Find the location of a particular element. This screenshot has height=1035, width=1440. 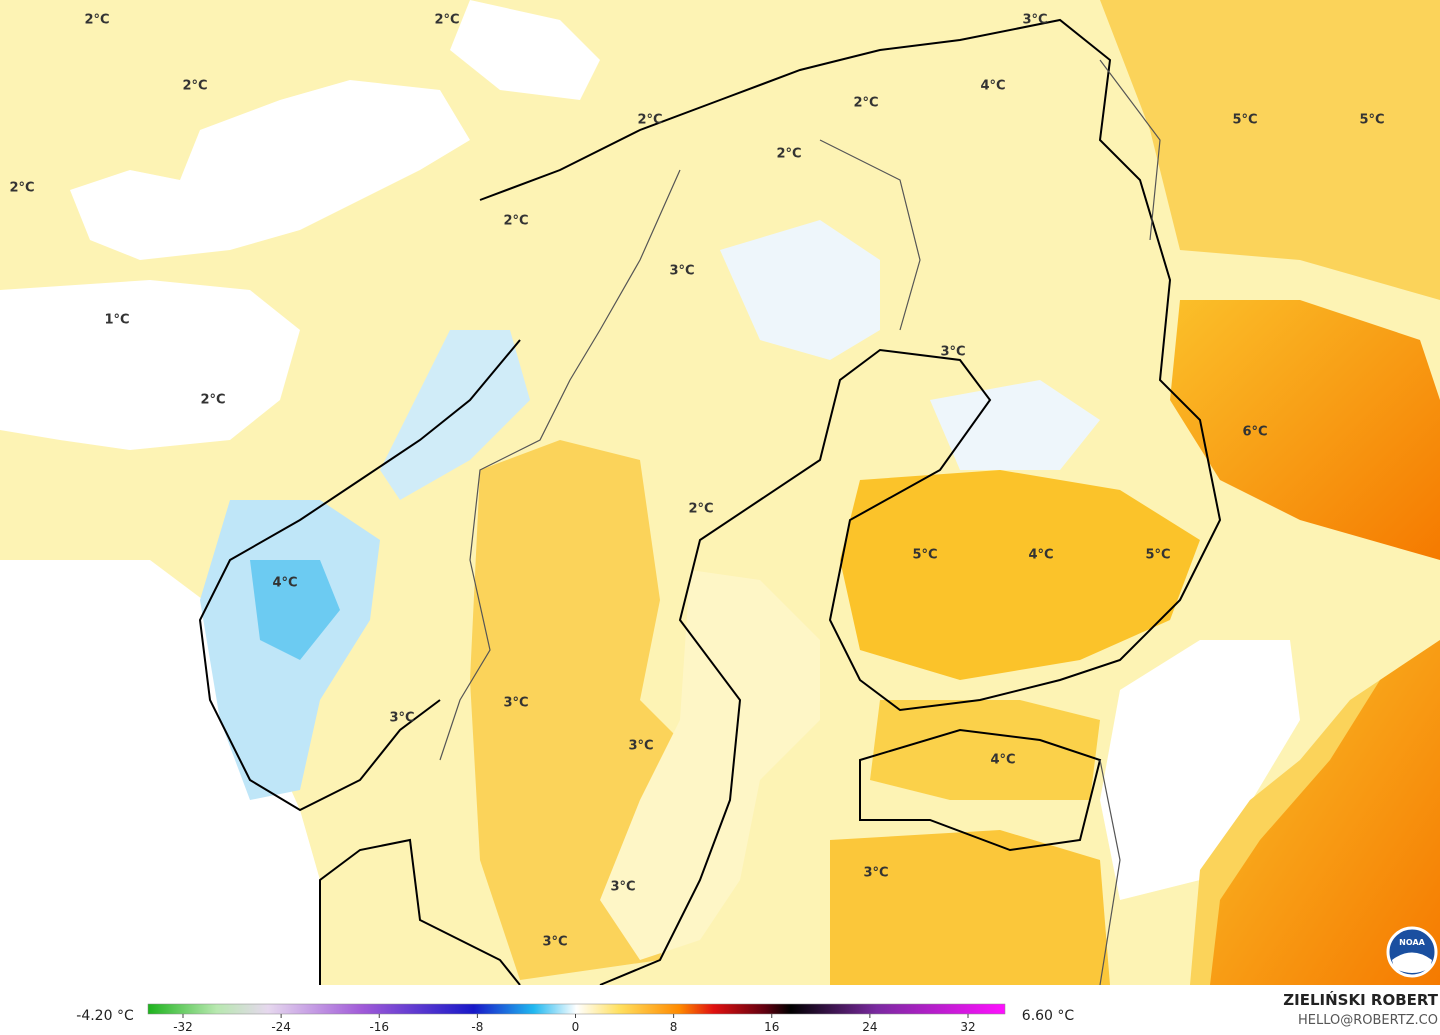

temperature-label: 6°C is located at coordinates (1254, 432).